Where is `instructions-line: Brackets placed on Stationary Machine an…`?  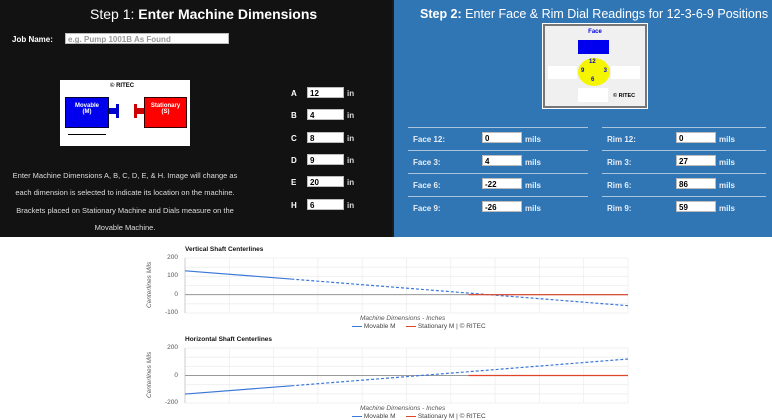 instructions-line: Brackets placed on Stationary Machine an… is located at coordinates (125, 210).